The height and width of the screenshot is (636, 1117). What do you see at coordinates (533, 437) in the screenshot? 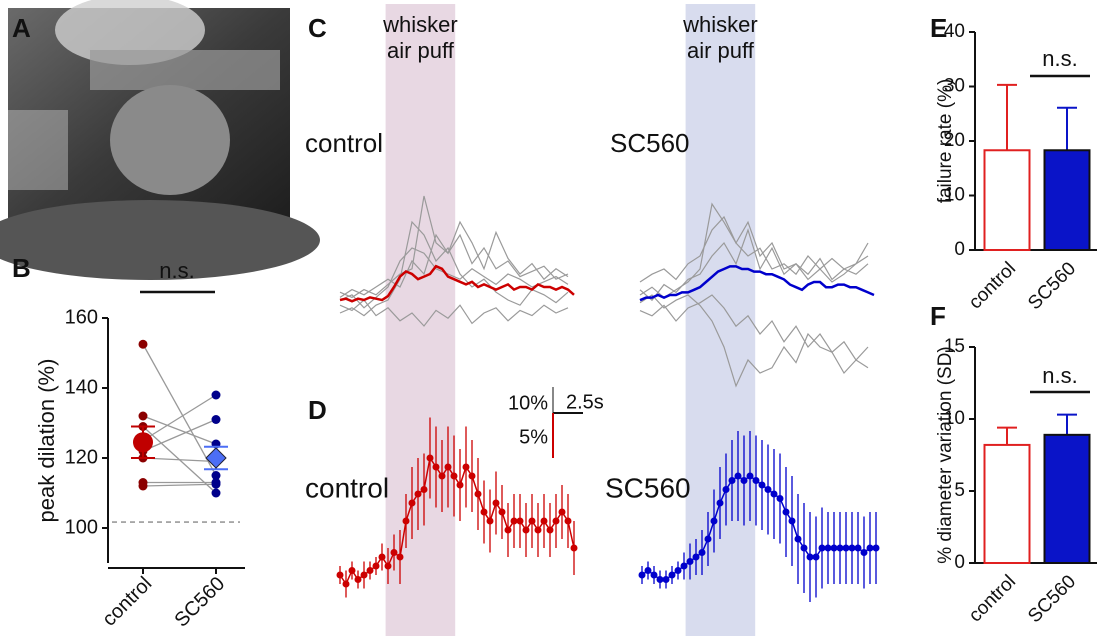
I see `scale-bar-label: 5%` at bounding box center [533, 437].